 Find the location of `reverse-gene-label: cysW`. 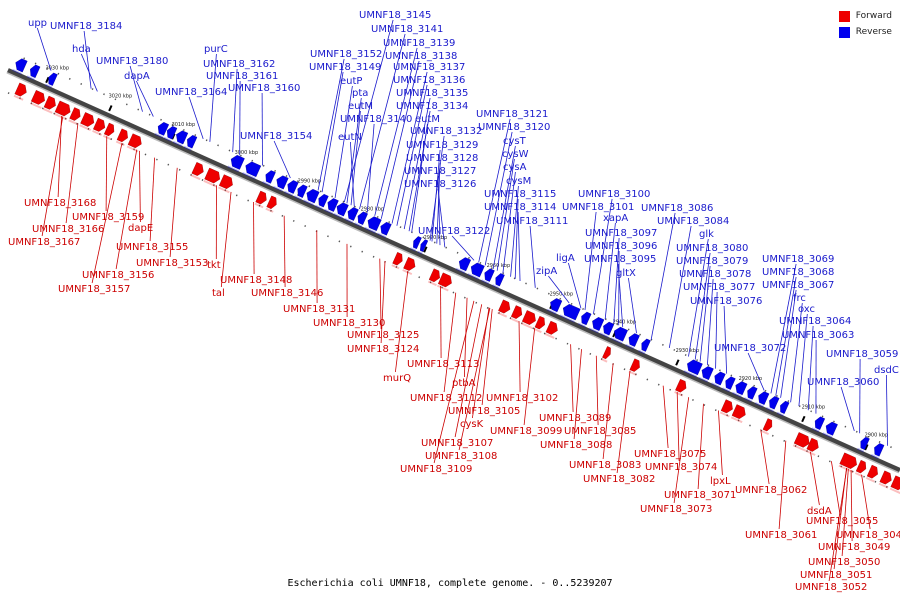

reverse-gene-label: cysW is located at coordinates (515, 154).